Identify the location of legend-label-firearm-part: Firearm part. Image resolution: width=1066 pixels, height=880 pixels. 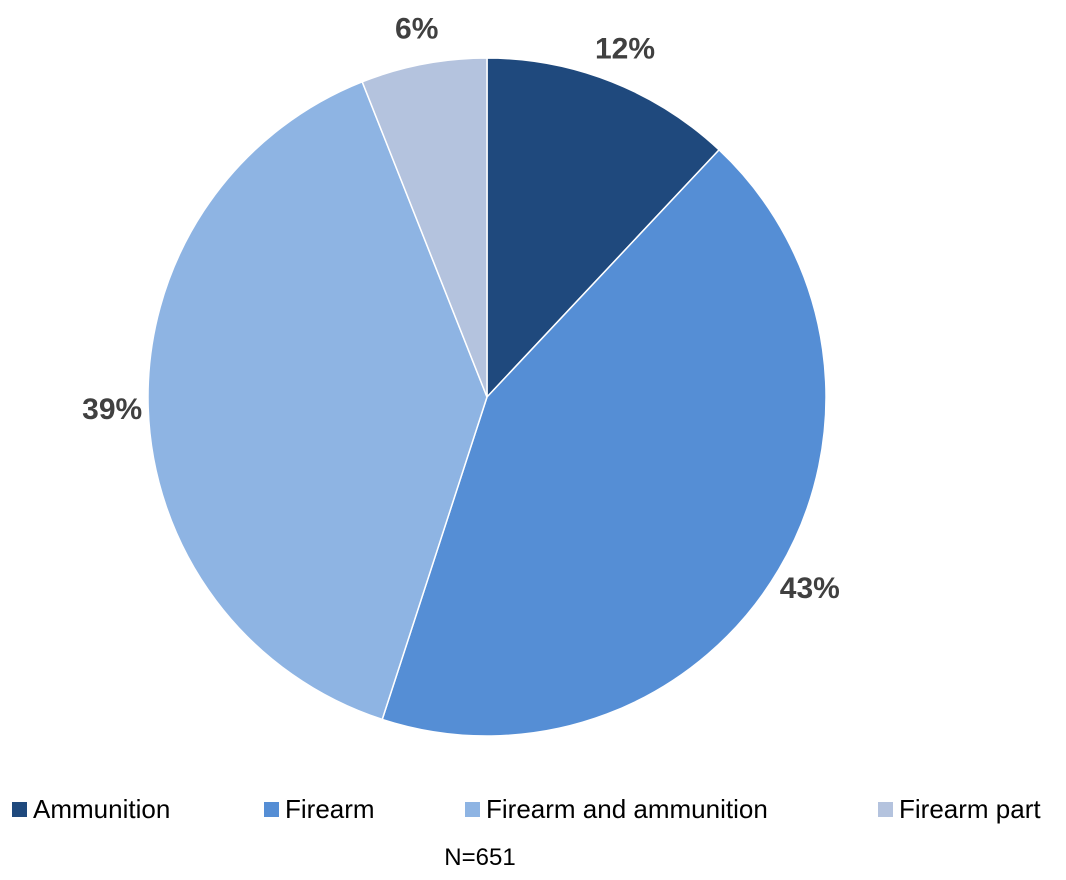
(970, 809).